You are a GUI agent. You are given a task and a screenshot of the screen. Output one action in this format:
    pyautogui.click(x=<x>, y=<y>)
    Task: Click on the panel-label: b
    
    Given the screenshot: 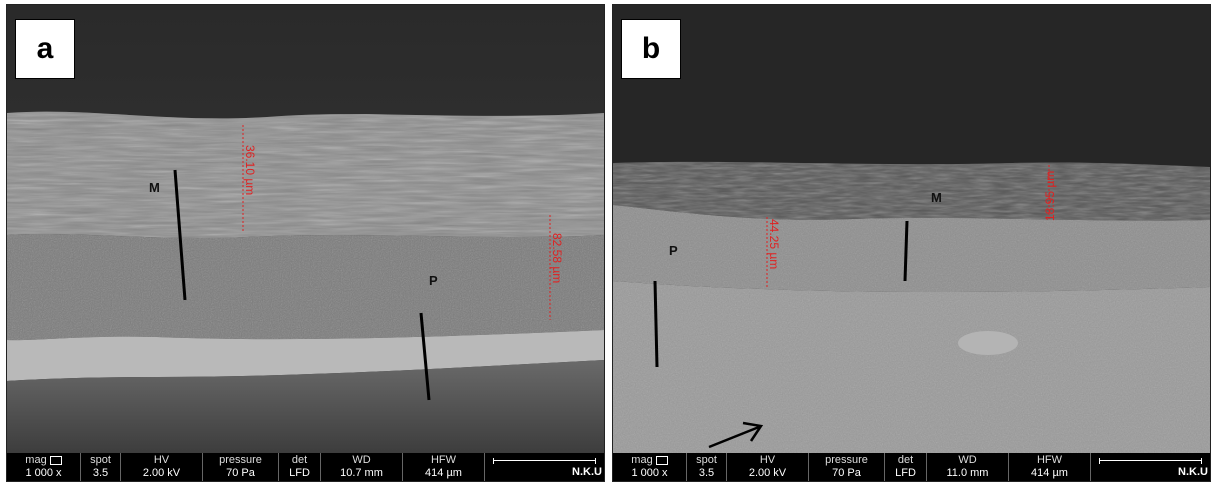 What is the action you would take?
    pyautogui.click(x=651, y=49)
    